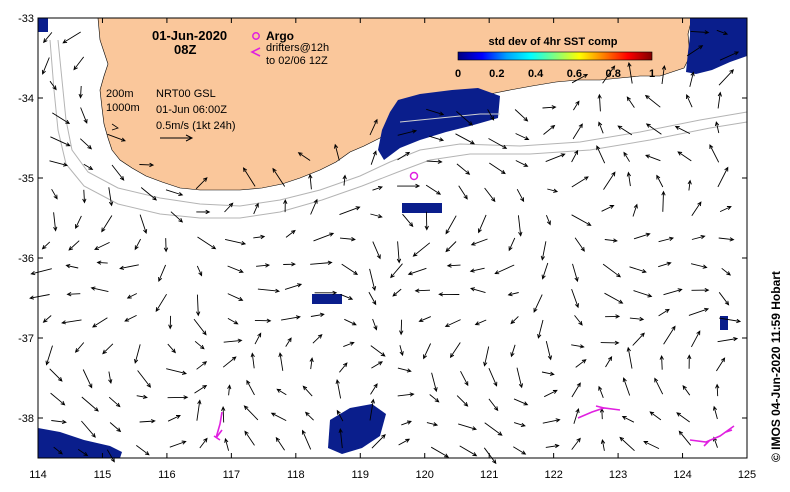 The height and width of the screenshot is (492, 790). What do you see at coordinates (186, 94) in the screenshot?
I see `product-label: NRT00 GSL` at bounding box center [186, 94].